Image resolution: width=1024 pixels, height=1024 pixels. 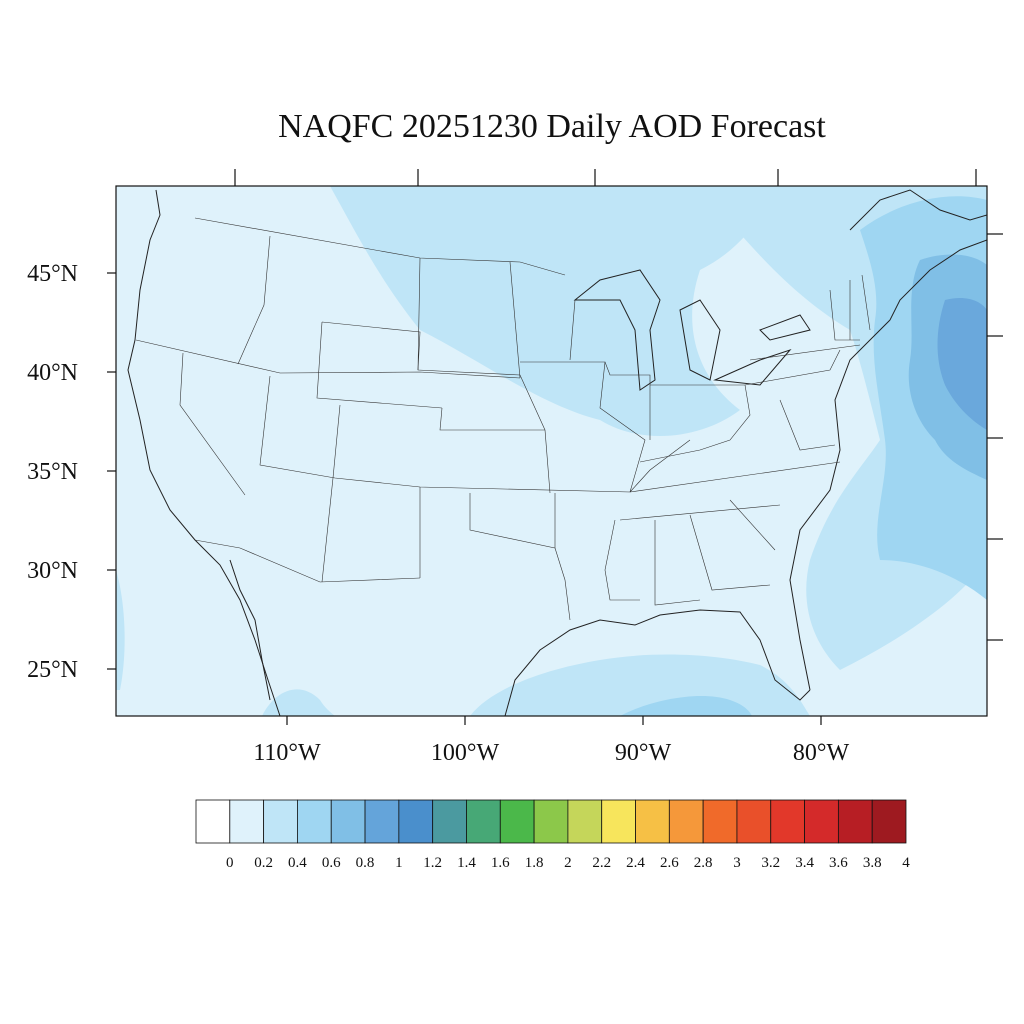 I want to click on lat-label: 40°N, so click(x=52, y=373).